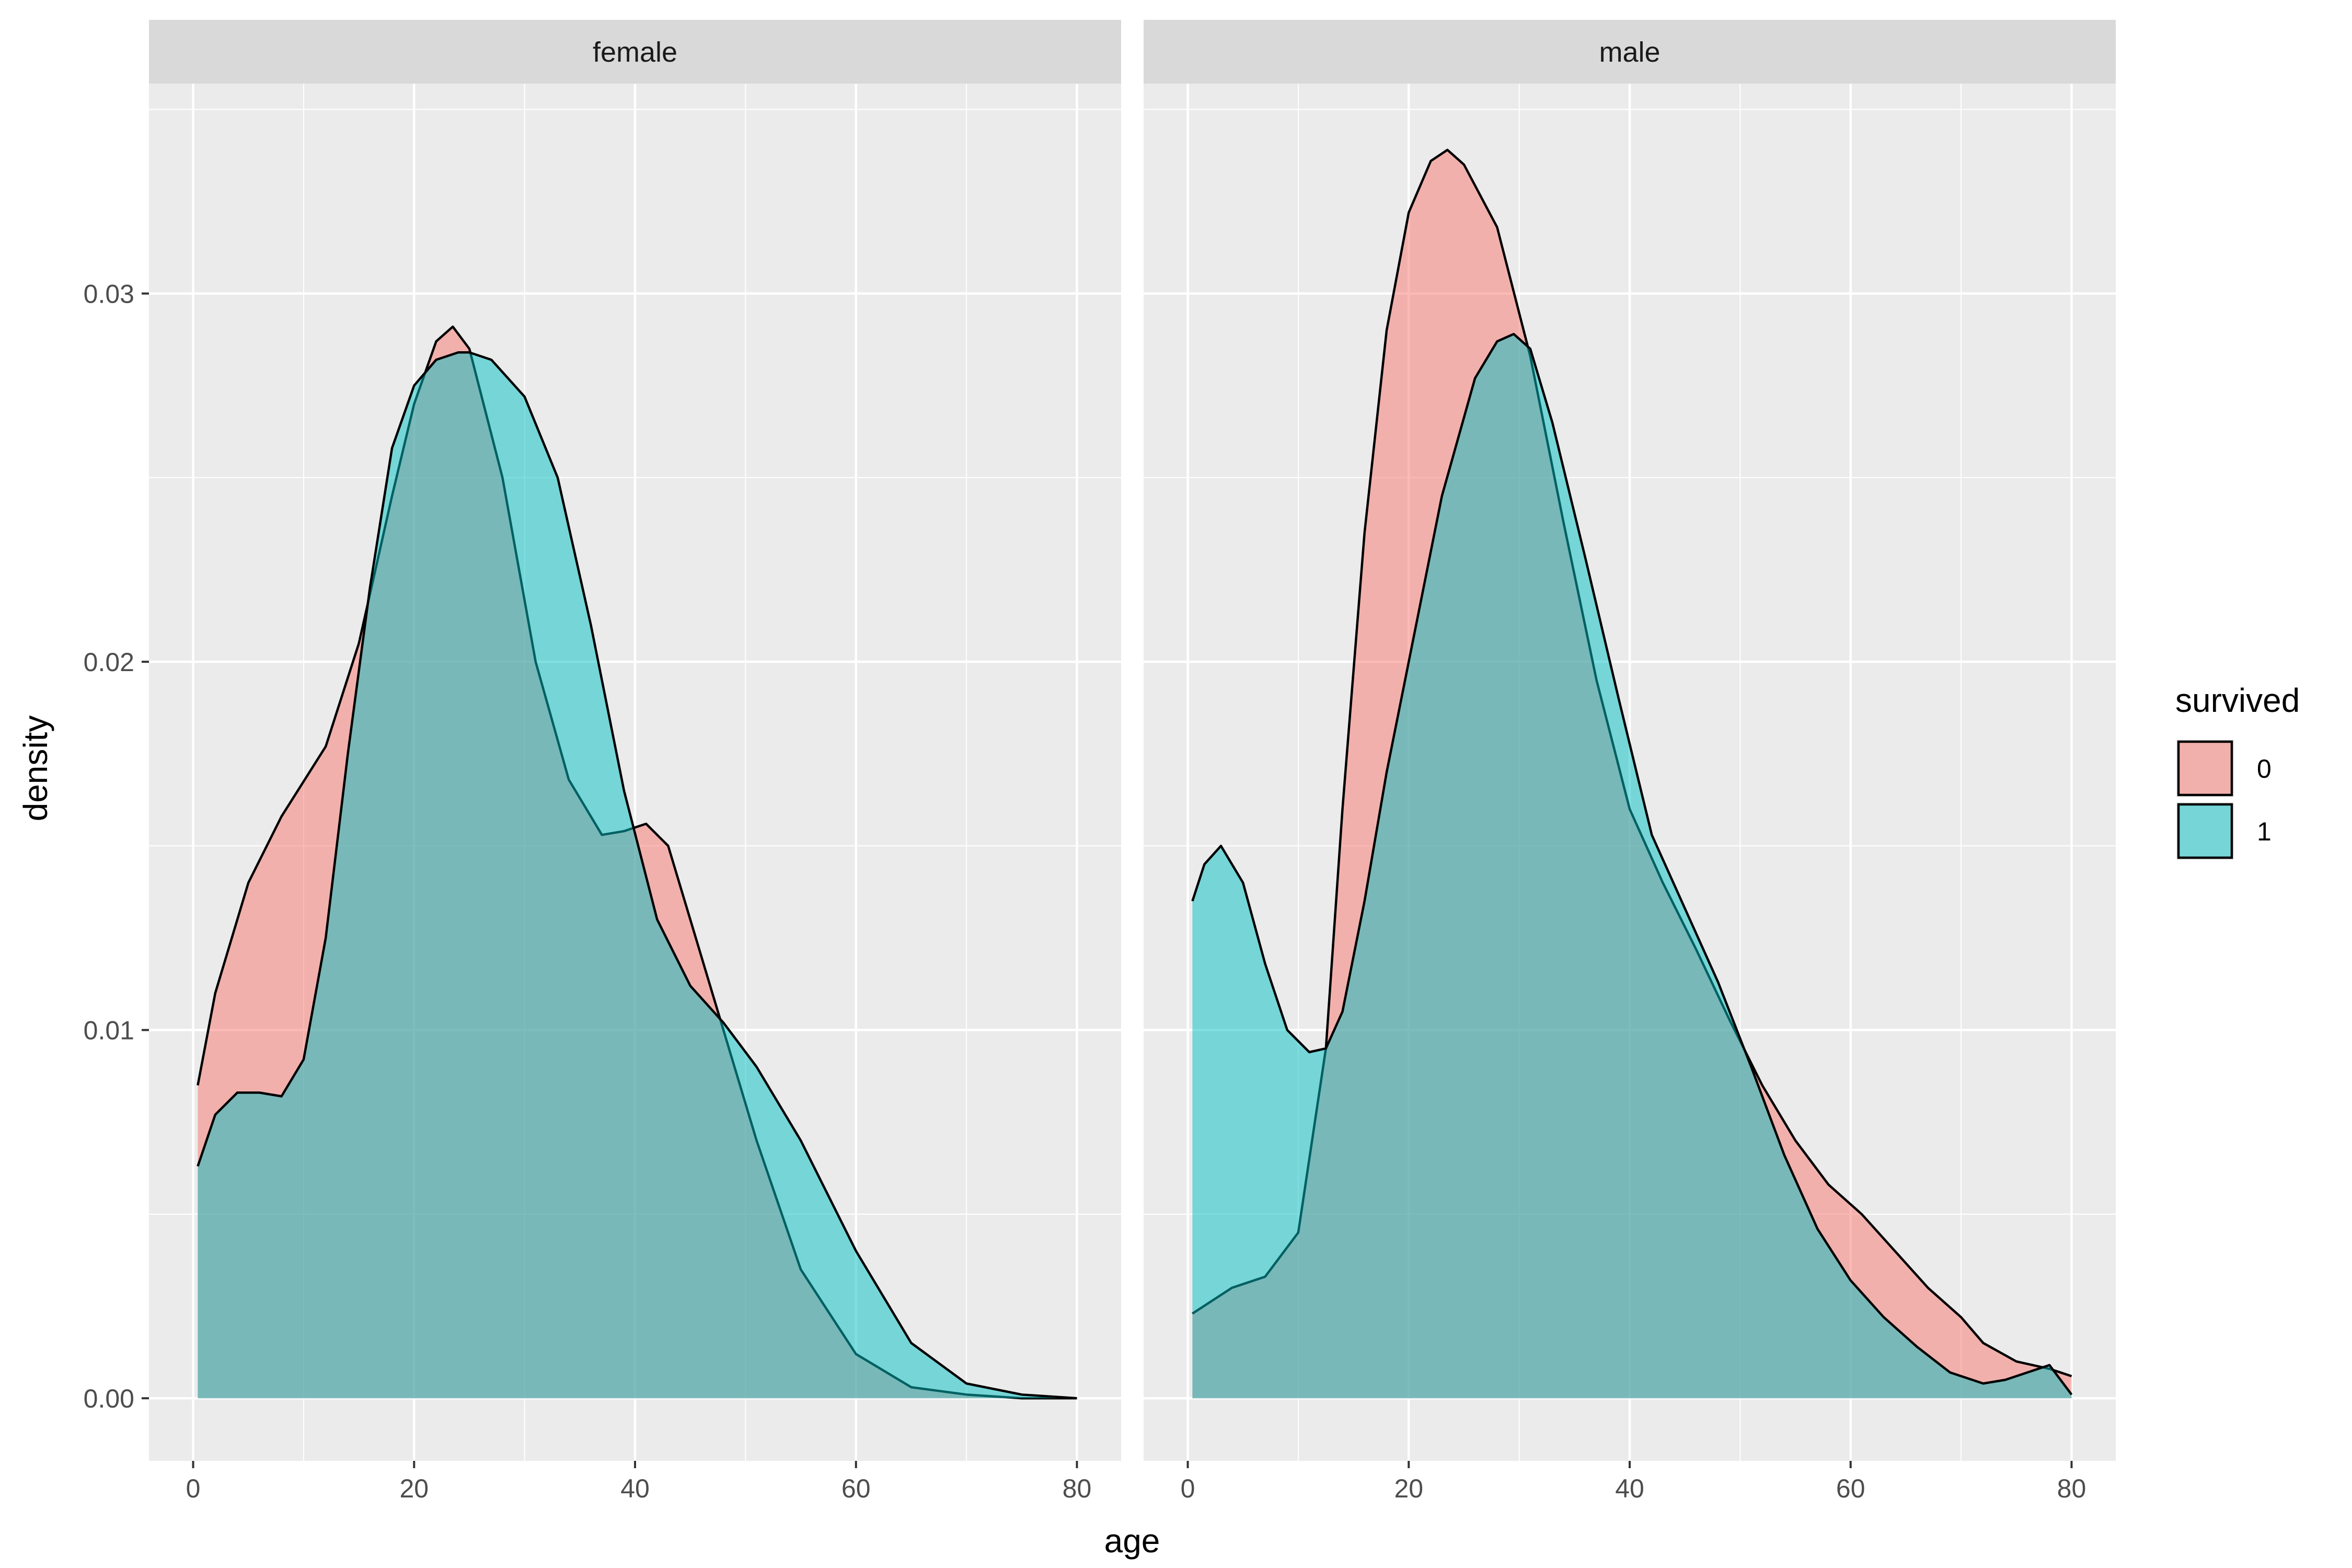 The height and width of the screenshot is (1568, 2352). I want to click on y-tick-label: 0.00, so click(109, 1398).